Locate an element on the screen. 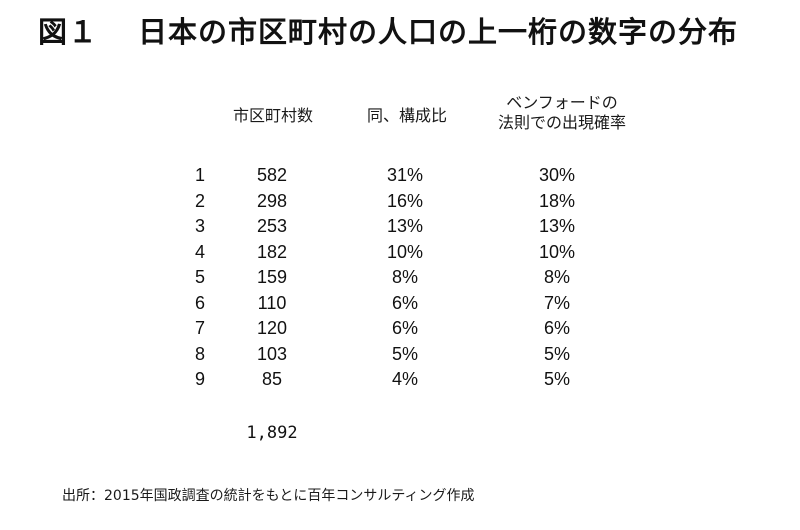 This screenshot has height=530, width=800. header-benford: ベンフォードの 法則での出現確率 is located at coordinates (562, 113).